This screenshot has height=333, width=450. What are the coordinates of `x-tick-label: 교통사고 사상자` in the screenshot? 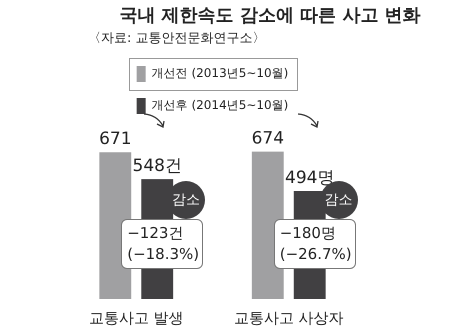 It's located at (289, 317).